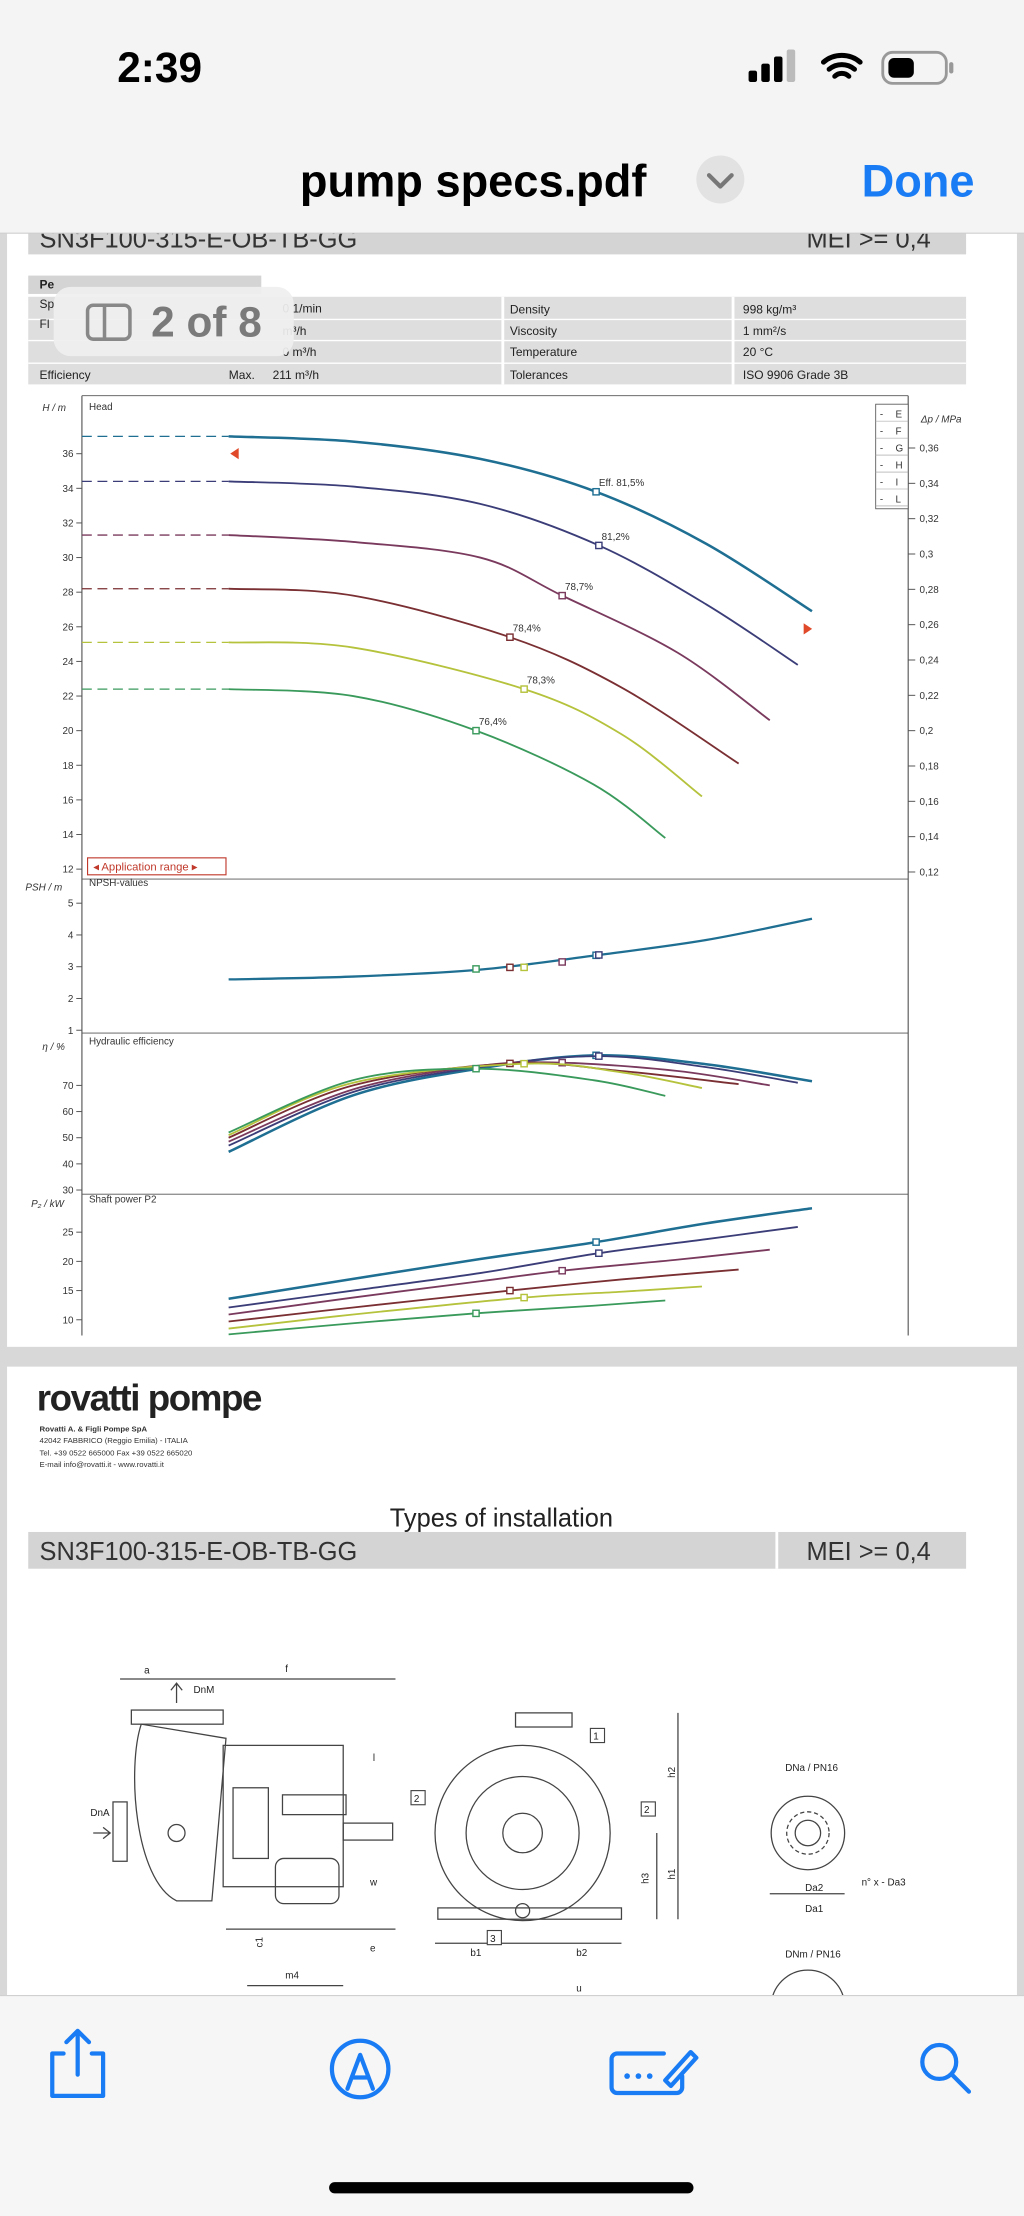 The width and height of the screenshot is (1024, 2216). Describe the element at coordinates (67, 593) in the screenshot. I see `y-tick-label: 28` at that location.